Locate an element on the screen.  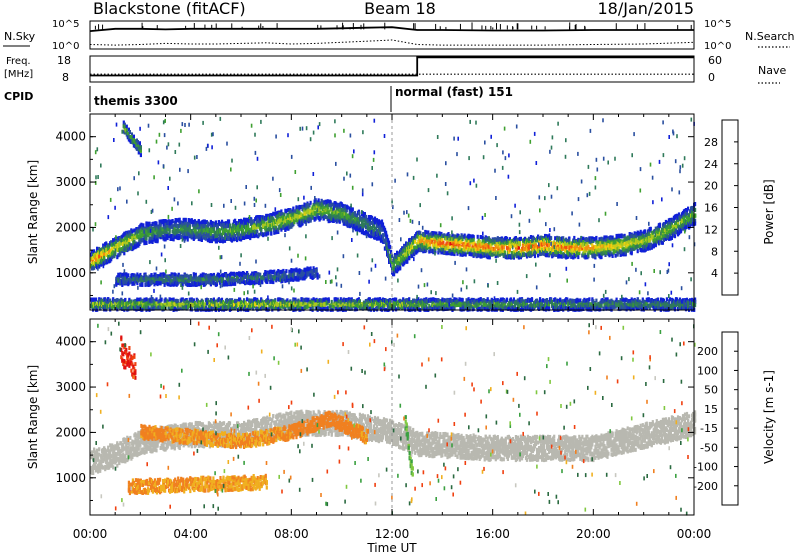
noise-series-search is located at coordinates (392, 42).